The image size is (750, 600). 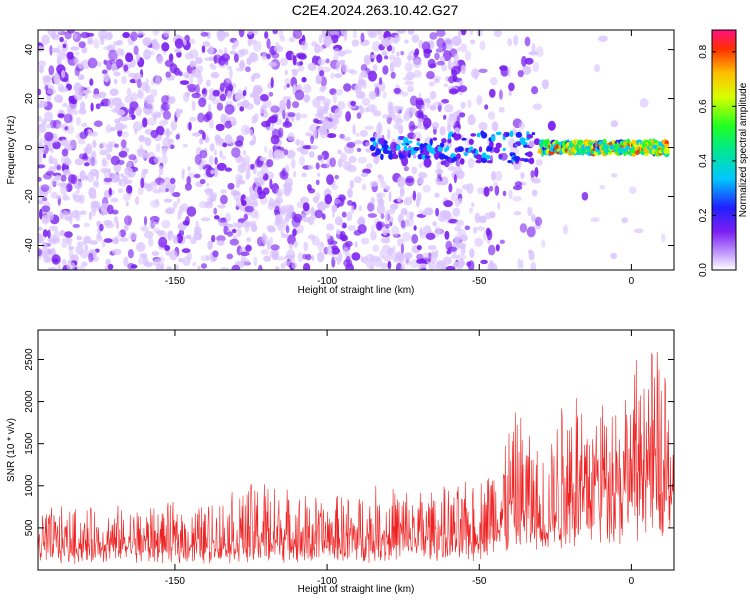 I want to click on colorbar-label: Normalized spectral amplitude, so click(x=743, y=149).